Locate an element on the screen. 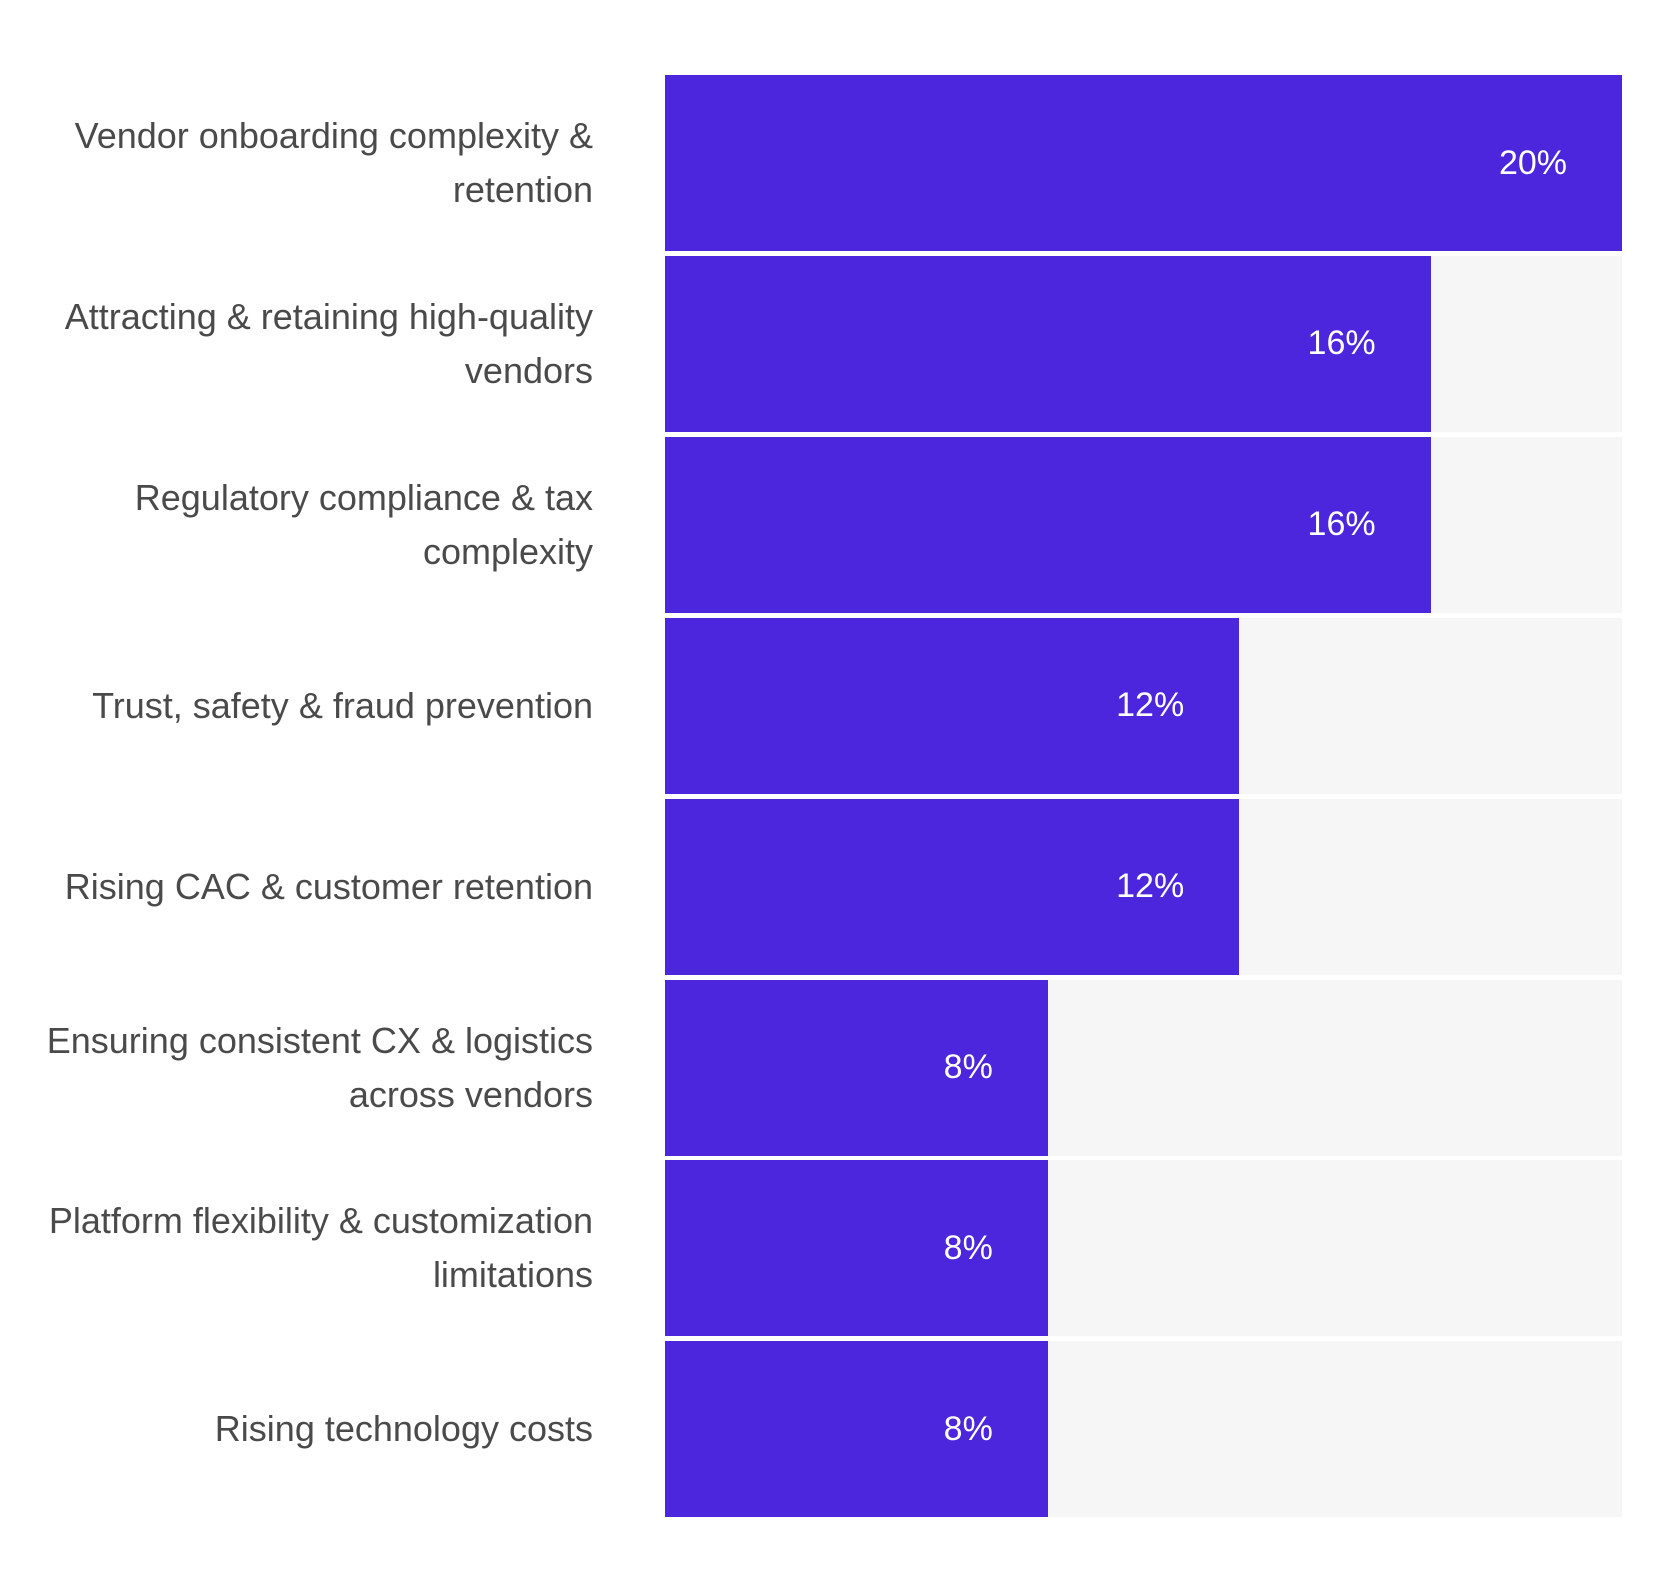 The image size is (1666, 1582). category-label: Rising technology costs is located at coordinates (403, 1429).